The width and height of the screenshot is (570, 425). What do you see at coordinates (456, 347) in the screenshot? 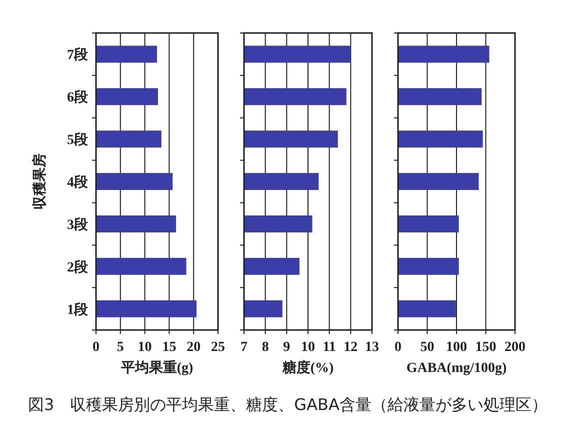
I see `x-tick-label: 100` at bounding box center [456, 347].